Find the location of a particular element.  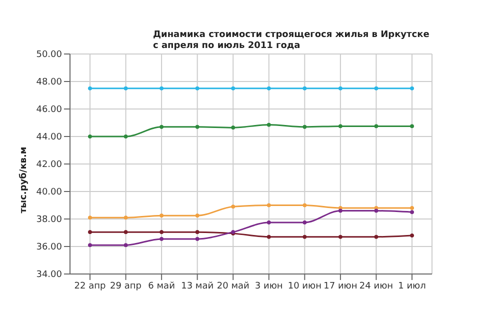

y-tick-label: 34.00 is located at coordinates (49, 275).